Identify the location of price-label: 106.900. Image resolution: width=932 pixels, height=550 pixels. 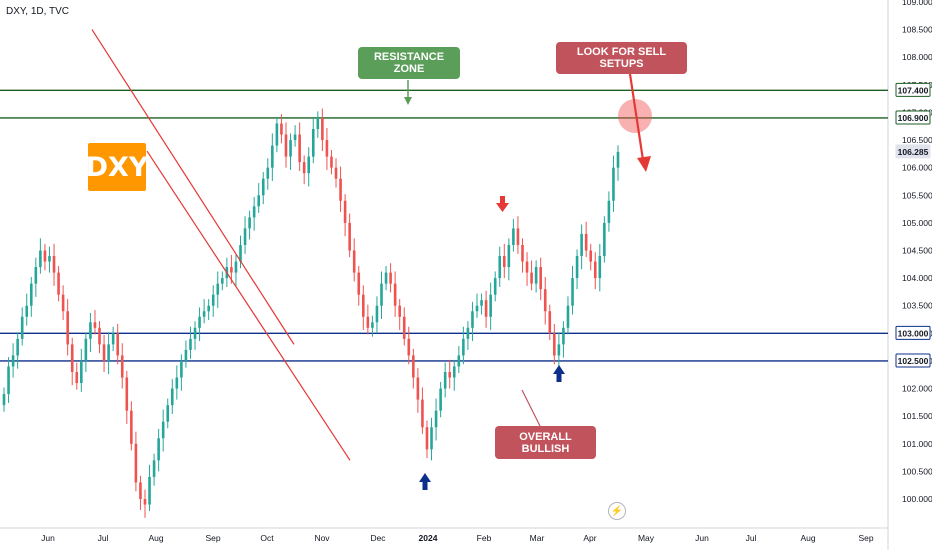
(913, 118).